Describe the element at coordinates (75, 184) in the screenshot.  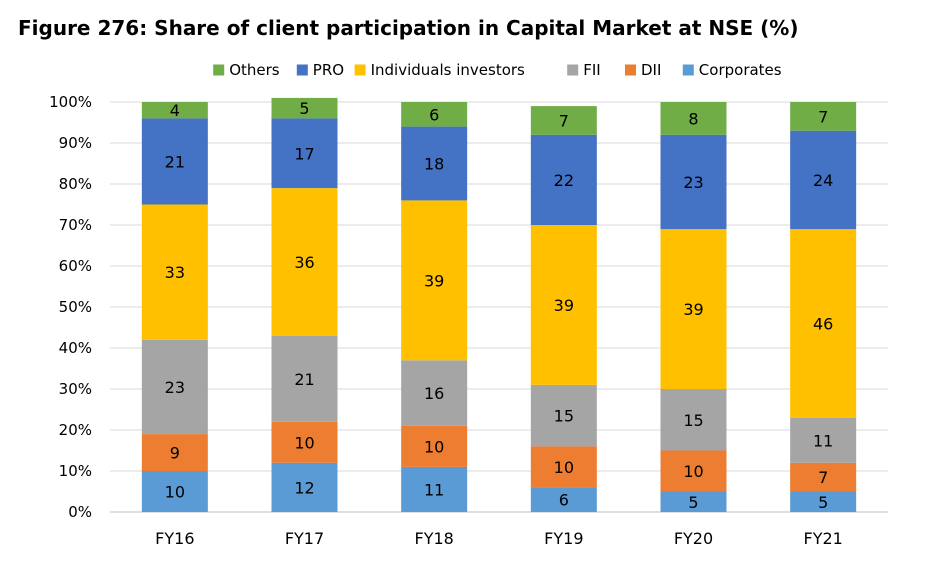
I see `y-tick-label: 80%` at that location.